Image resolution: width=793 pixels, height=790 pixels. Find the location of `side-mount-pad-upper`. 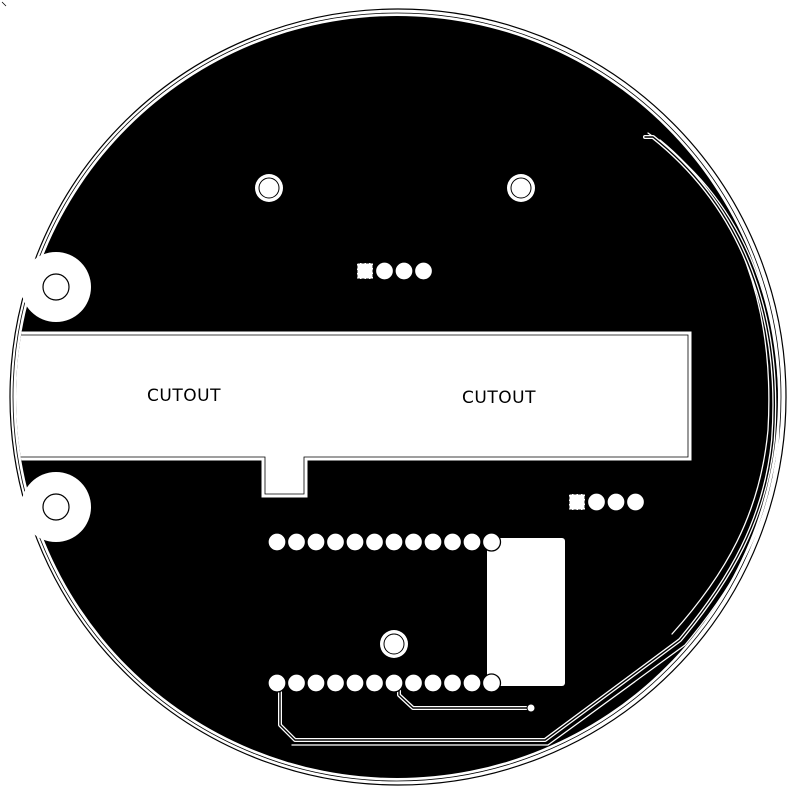

side-mount-pad-upper is located at coordinates (56, 287).